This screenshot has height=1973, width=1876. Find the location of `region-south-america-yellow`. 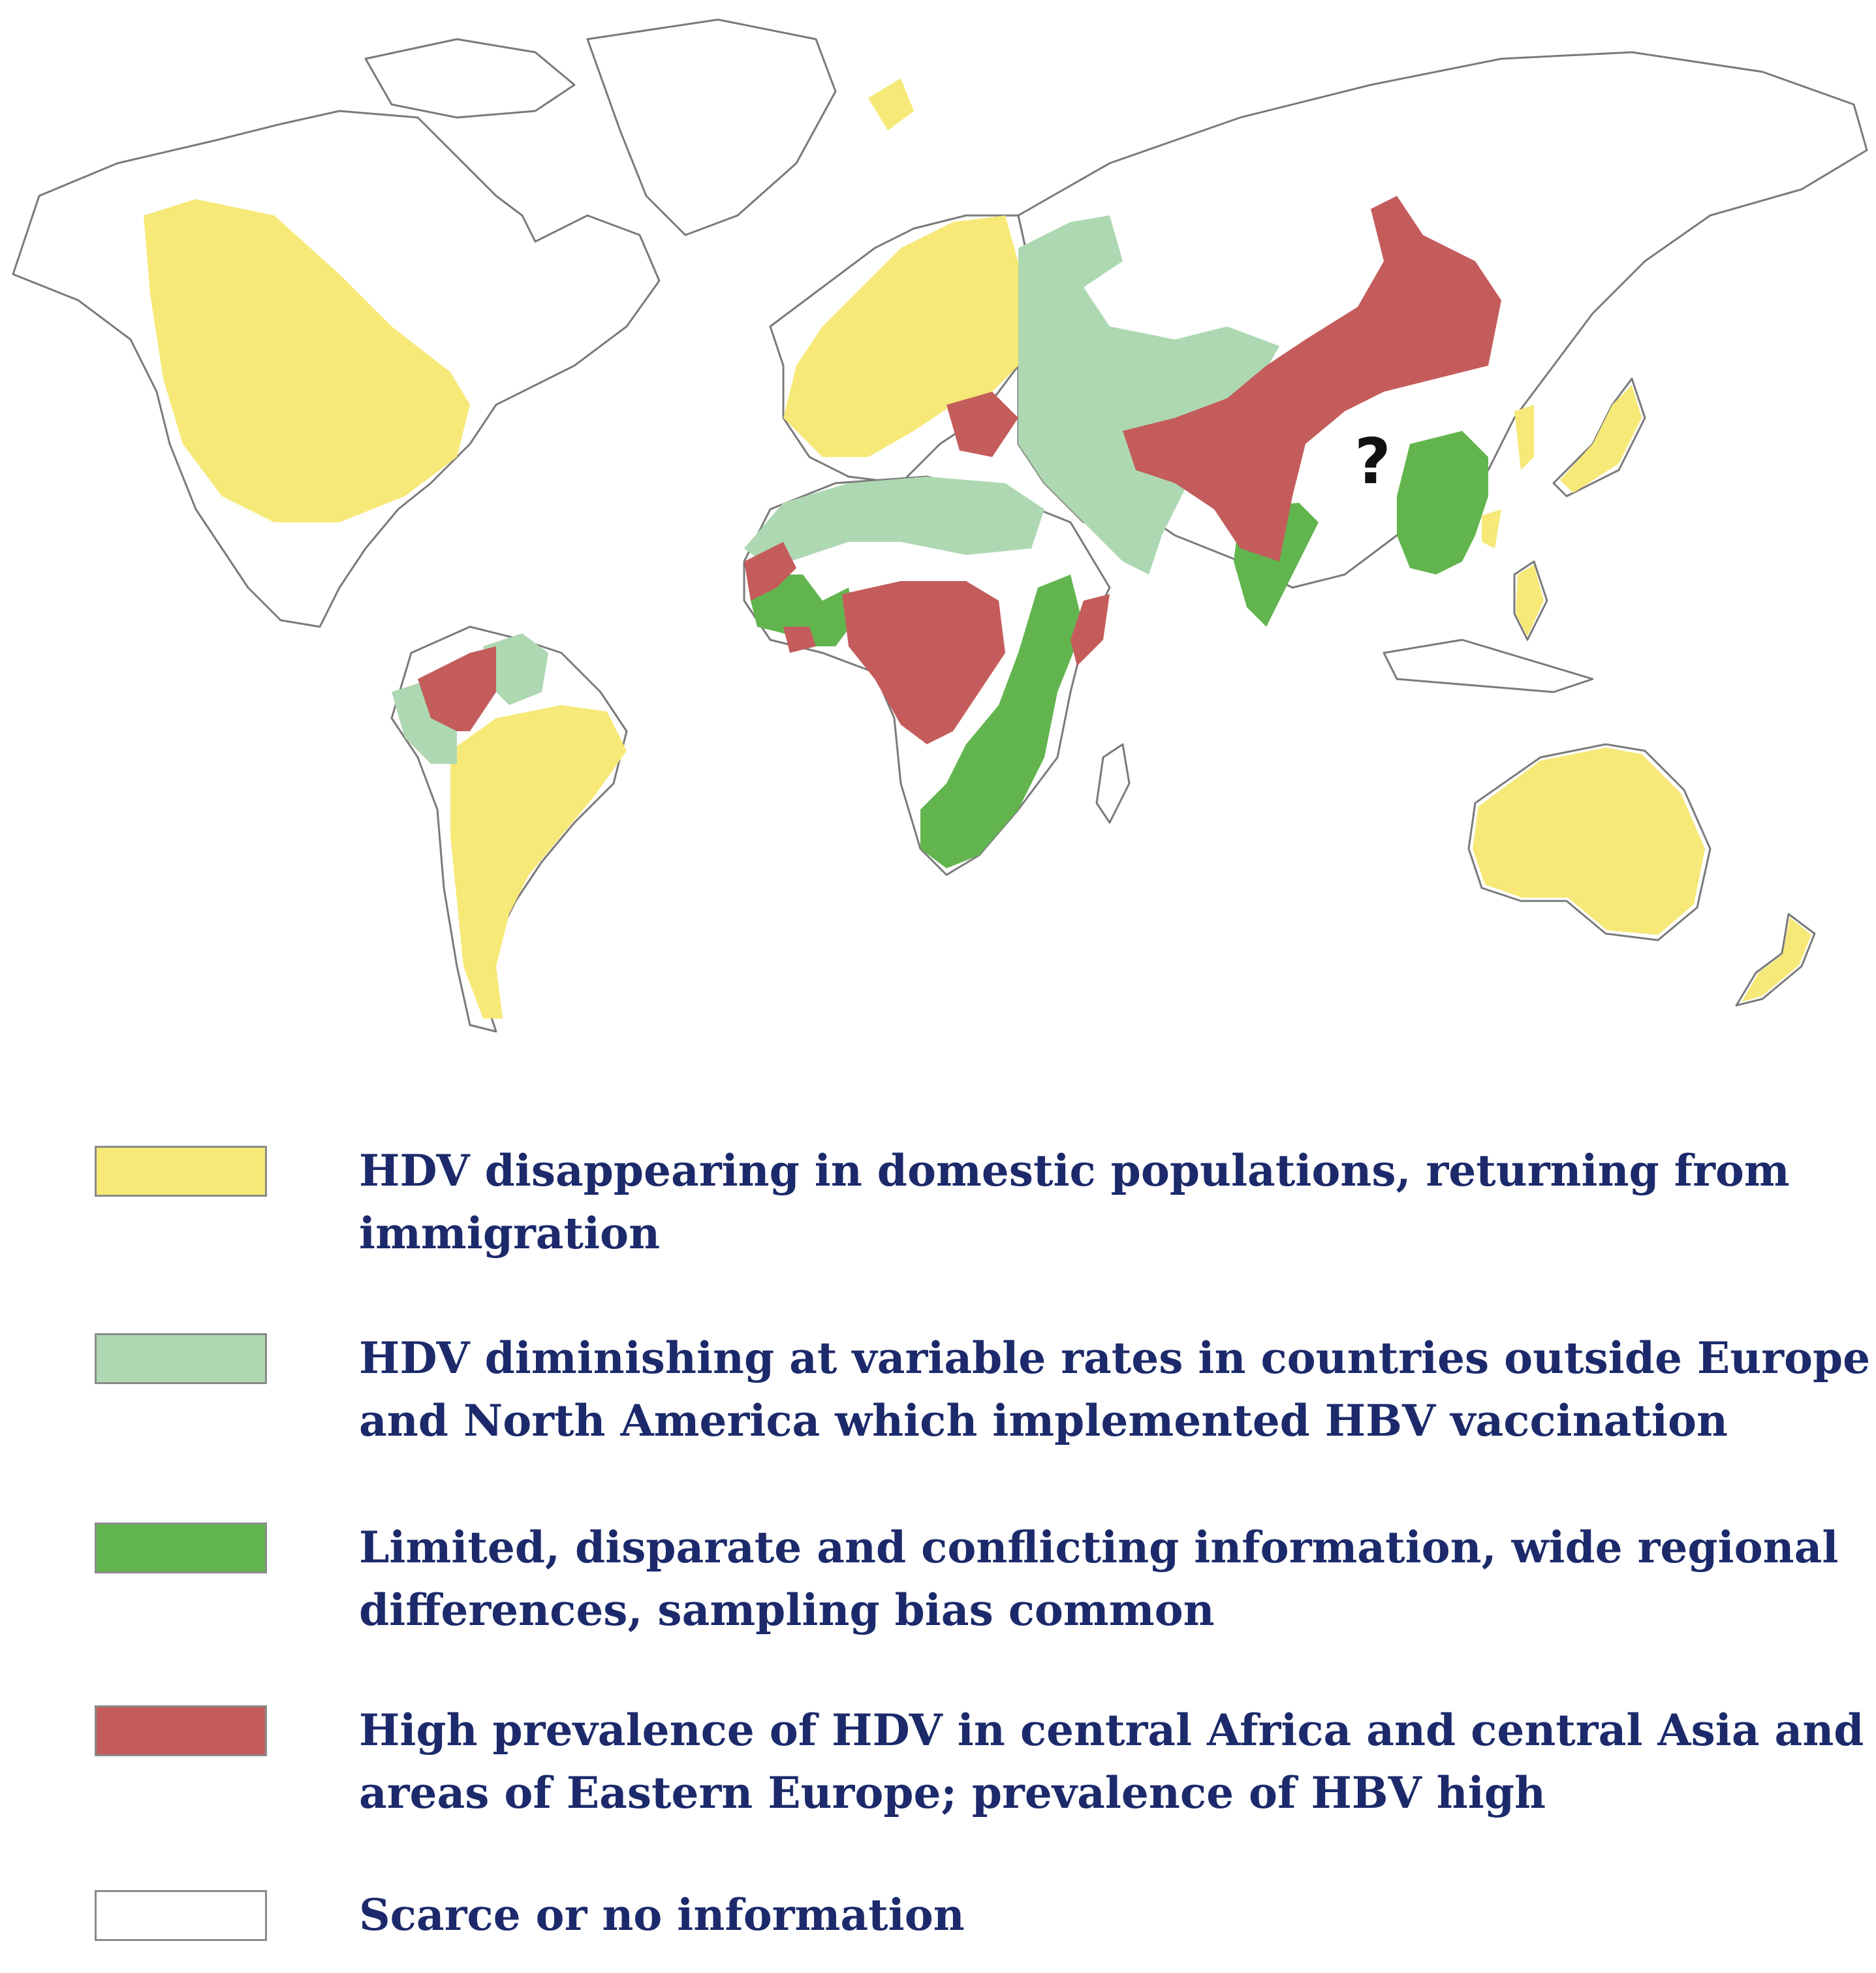

region-south-america-yellow is located at coordinates (538, 861).